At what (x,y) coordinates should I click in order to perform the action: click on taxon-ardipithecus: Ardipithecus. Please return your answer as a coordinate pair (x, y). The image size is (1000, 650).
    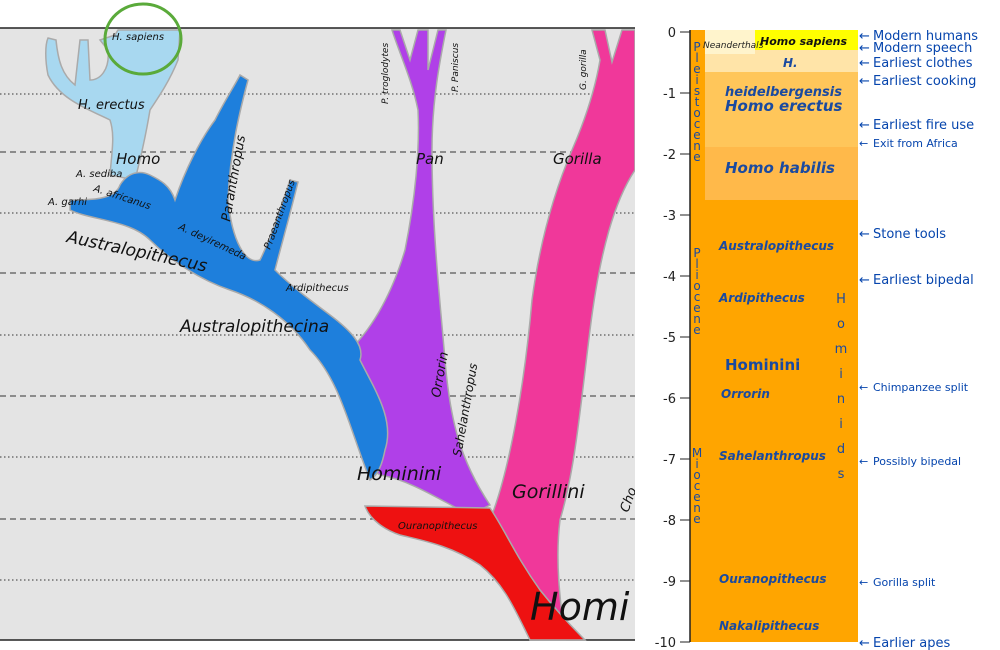
    Looking at the image, I should click on (761, 298).